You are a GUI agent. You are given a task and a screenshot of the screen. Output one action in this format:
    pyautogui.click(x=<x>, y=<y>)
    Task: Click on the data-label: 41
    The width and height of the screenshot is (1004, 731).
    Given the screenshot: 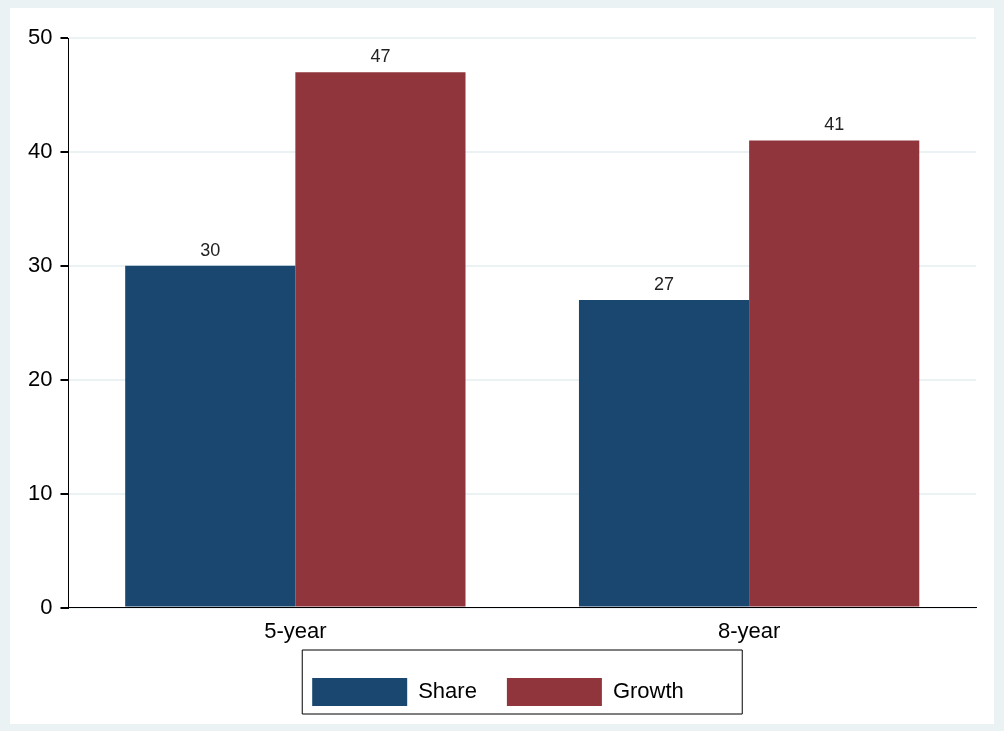 What is the action you would take?
    pyautogui.click(x=834, y=124)
    